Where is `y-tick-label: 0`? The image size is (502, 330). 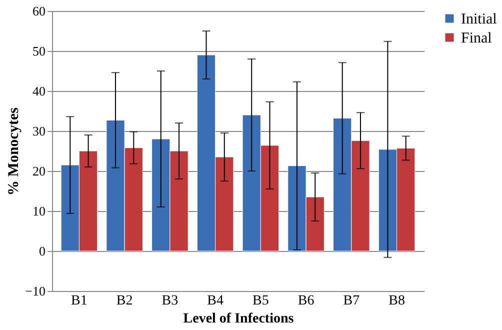
y-tick-label: 0 is located at coordinates (42, 251).